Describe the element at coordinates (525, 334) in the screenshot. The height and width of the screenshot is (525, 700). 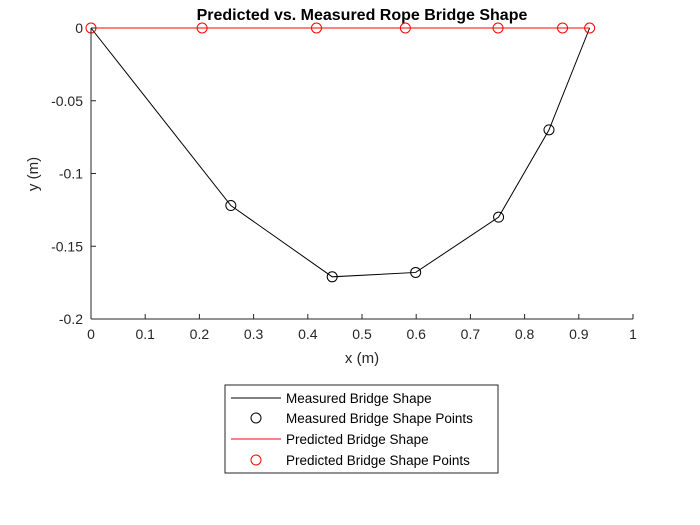
I see `x-tick-label: 0.8` at that location.